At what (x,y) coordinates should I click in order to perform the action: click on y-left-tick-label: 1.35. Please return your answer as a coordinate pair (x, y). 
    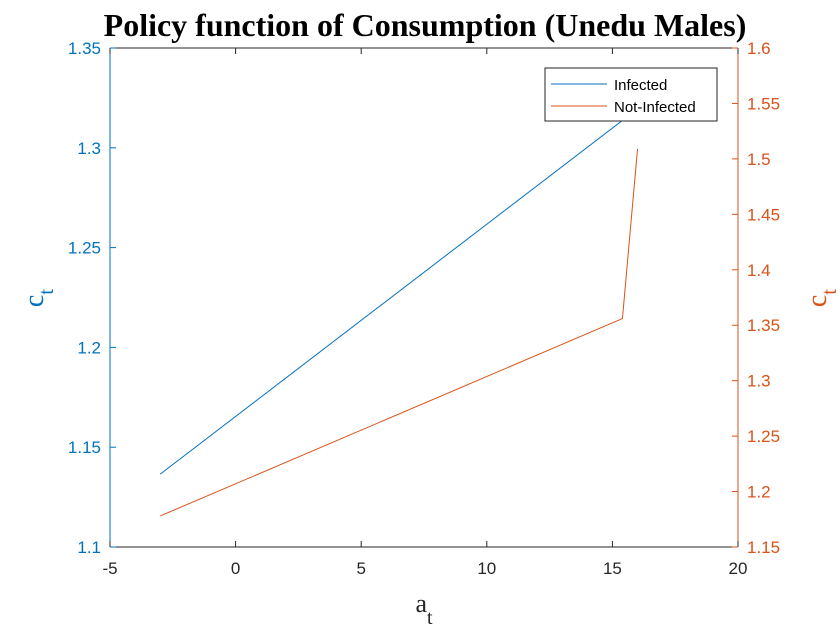
    Looking at the image, I should click on (84, 48).